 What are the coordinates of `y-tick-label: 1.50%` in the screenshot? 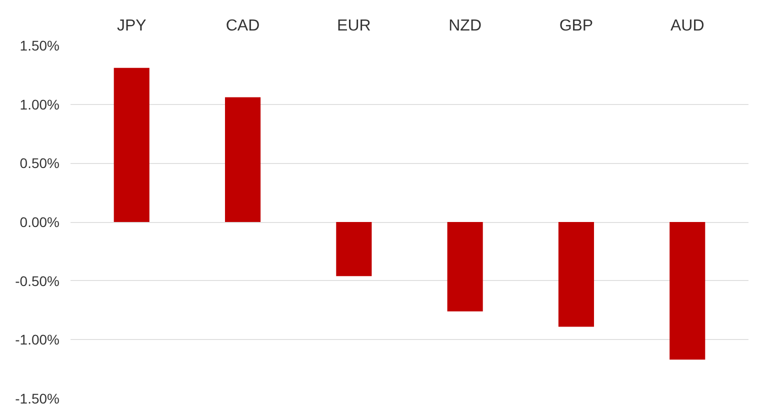 It's located at (40, 46).